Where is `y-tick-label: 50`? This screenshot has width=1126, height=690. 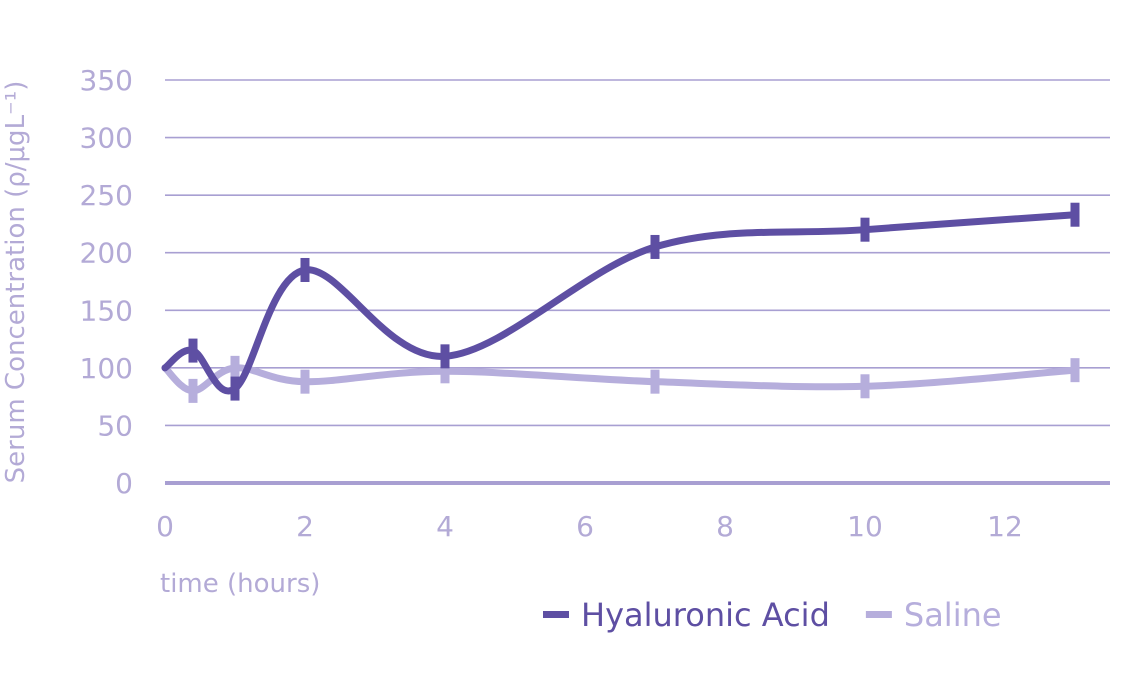
y-tick-label: 50 is located at coordinates (115, 425).